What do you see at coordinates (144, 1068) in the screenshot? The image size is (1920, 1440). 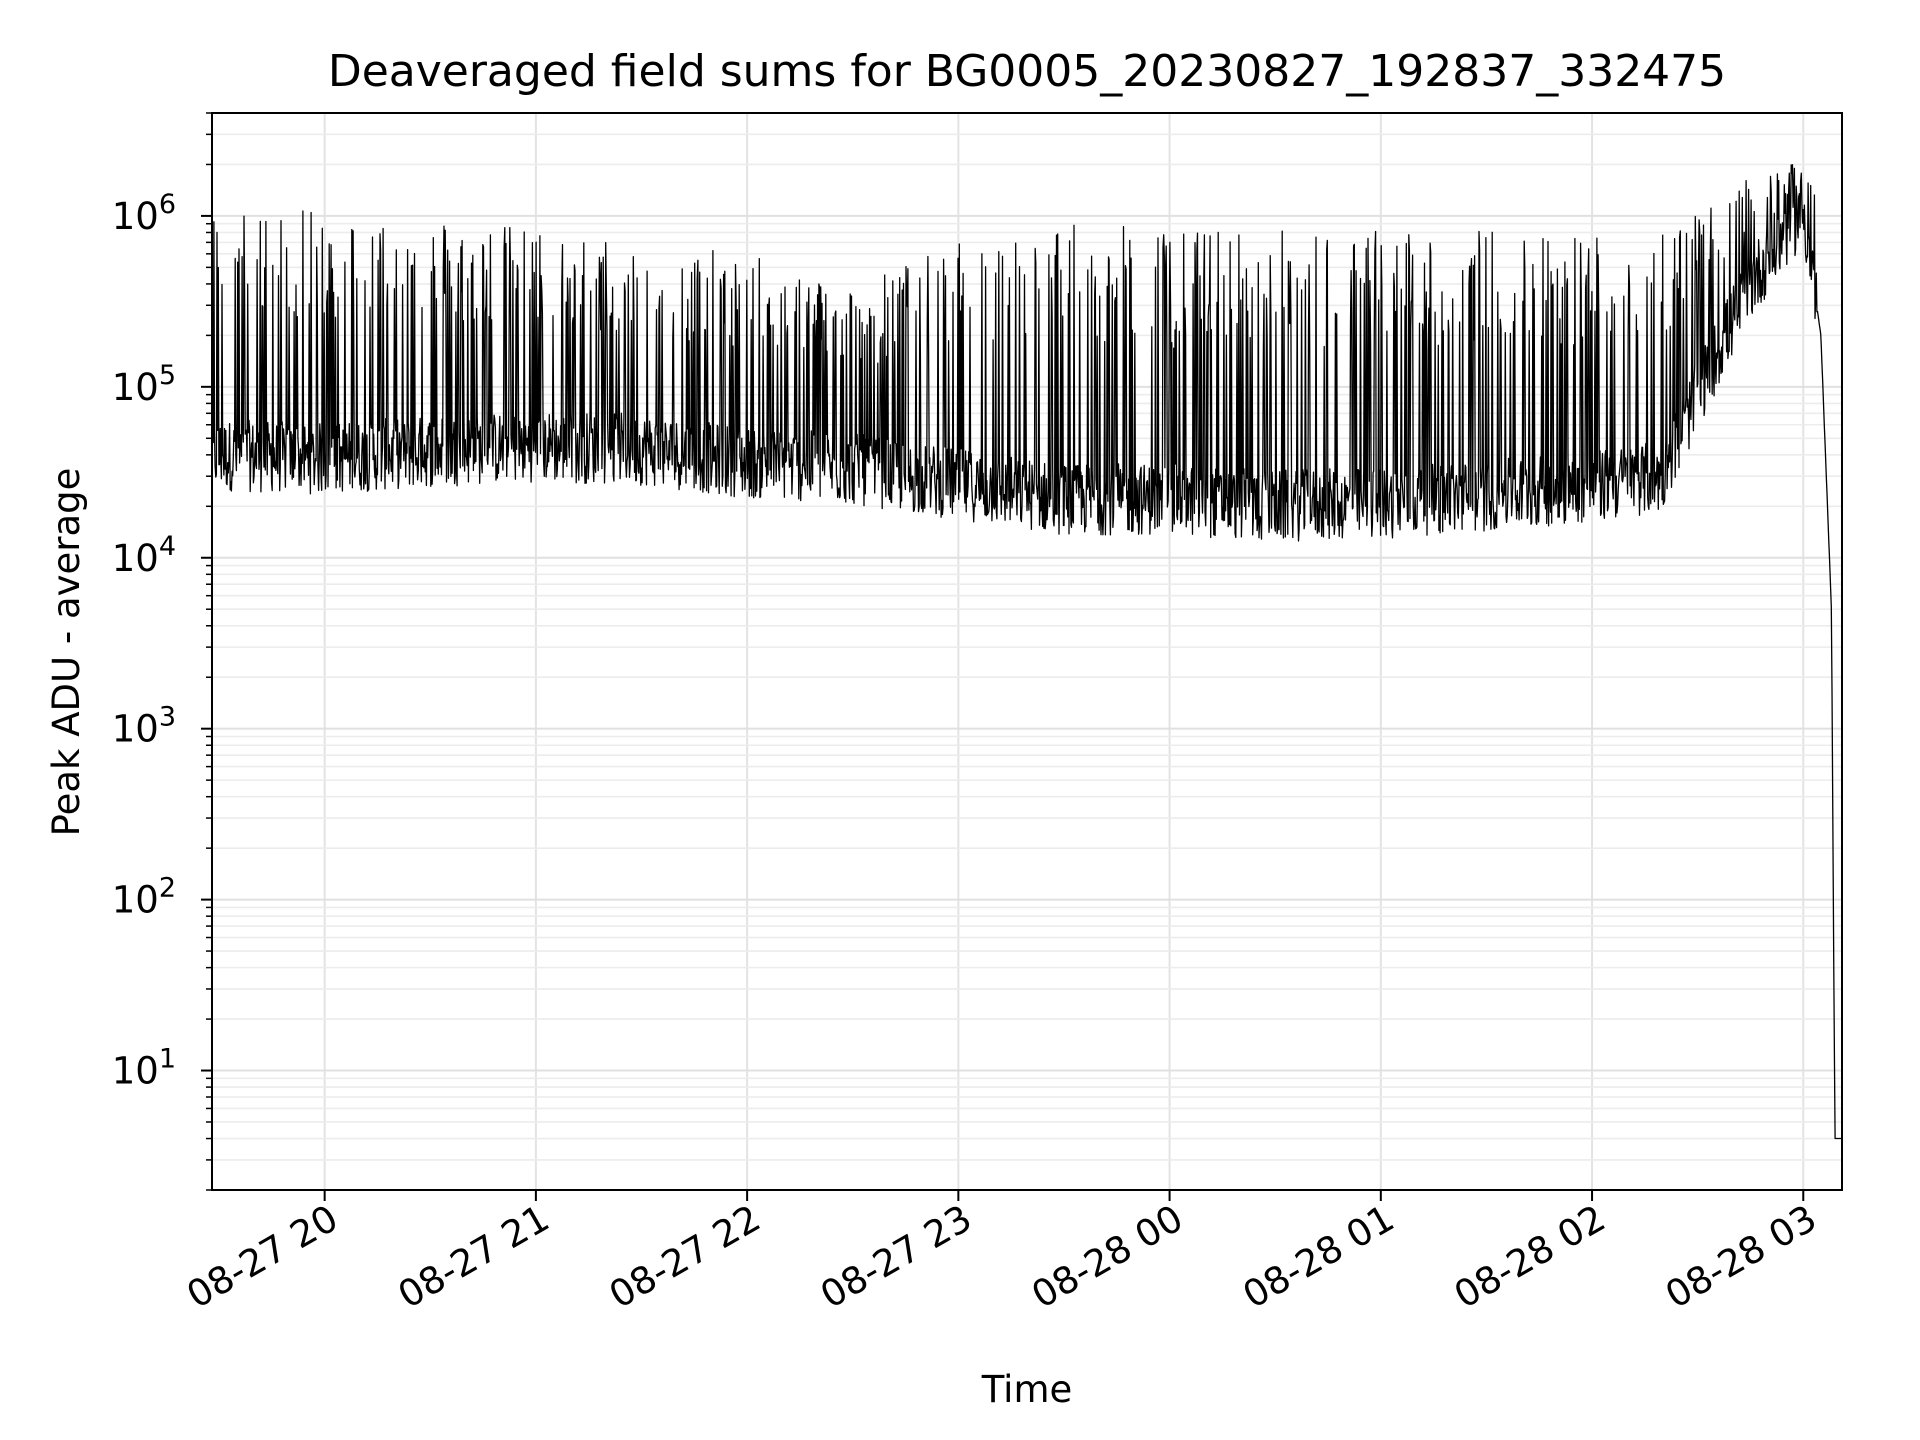 I see `y-tick-label: 10¹` at bounding box center [144, 1068].